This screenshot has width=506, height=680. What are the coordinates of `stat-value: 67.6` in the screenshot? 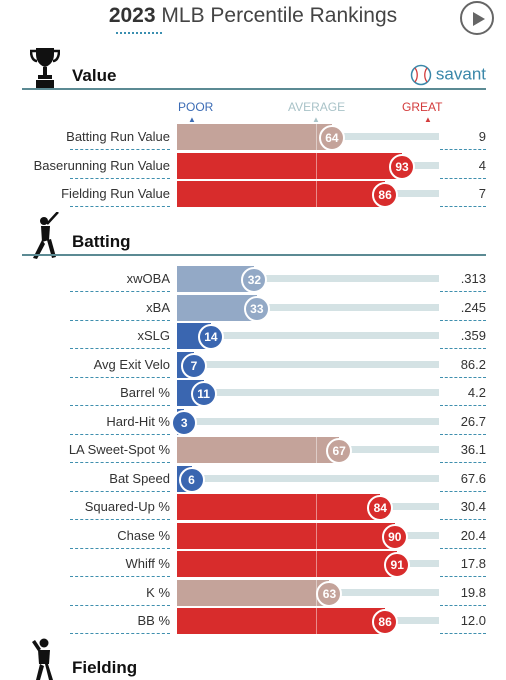 It's located at (473, 478).